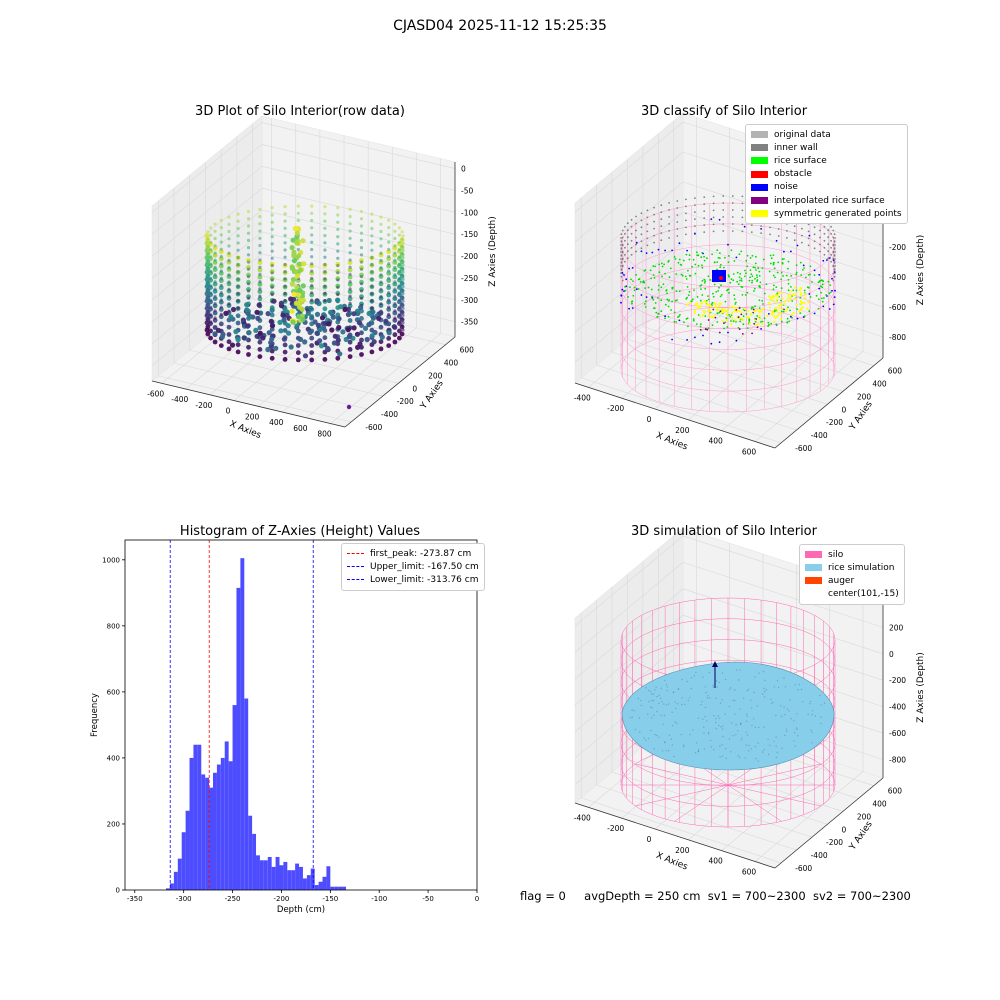  What do you see at coordinates (891, 654) in the screenshot?
I see `panel4-z-tick-label: 0` at bounding box center [891, 654].